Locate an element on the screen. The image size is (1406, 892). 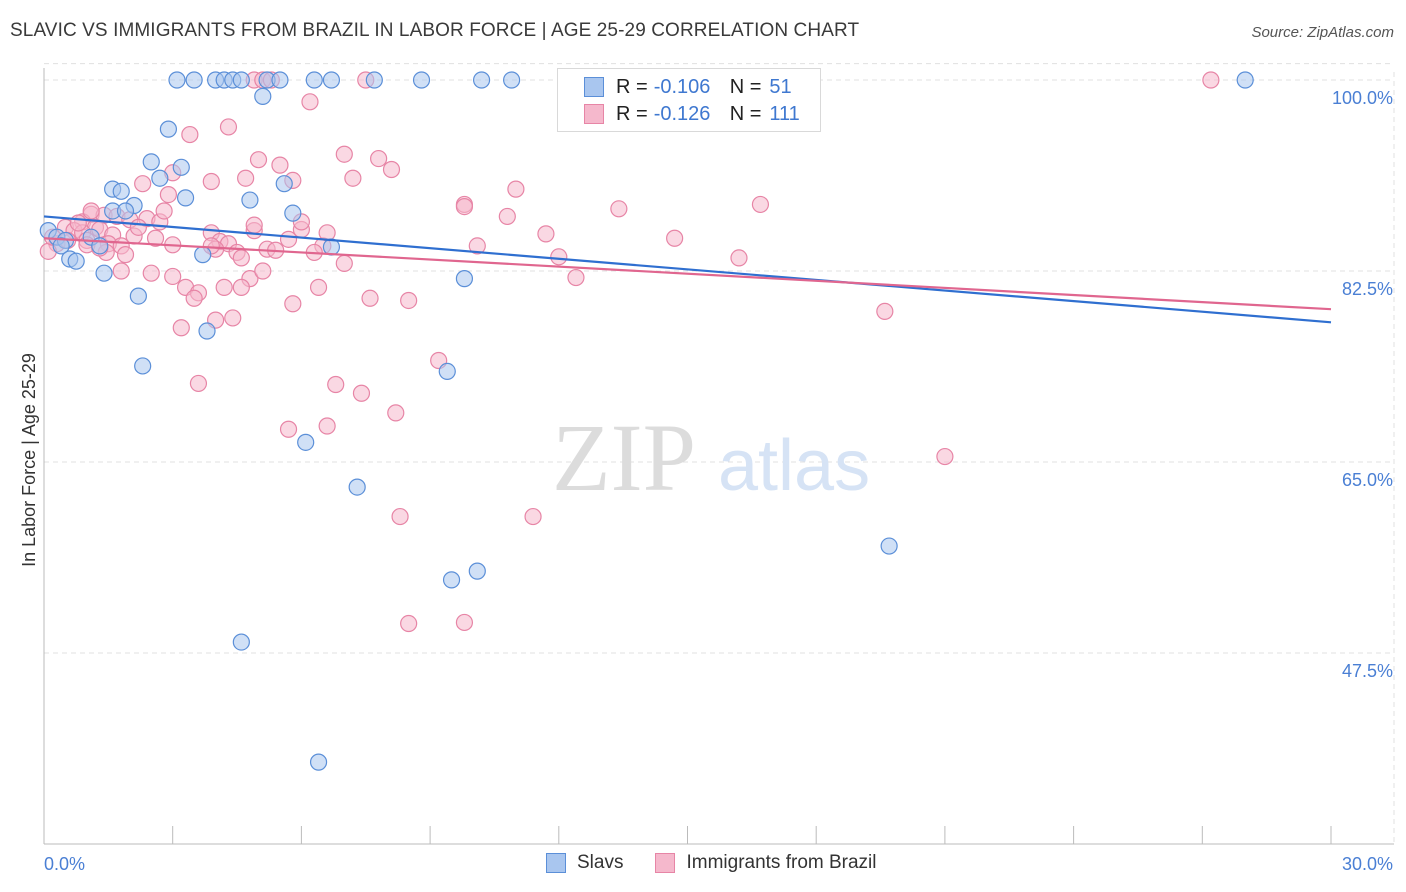
legend-r-label: R = is located at coordinates (632, 86).